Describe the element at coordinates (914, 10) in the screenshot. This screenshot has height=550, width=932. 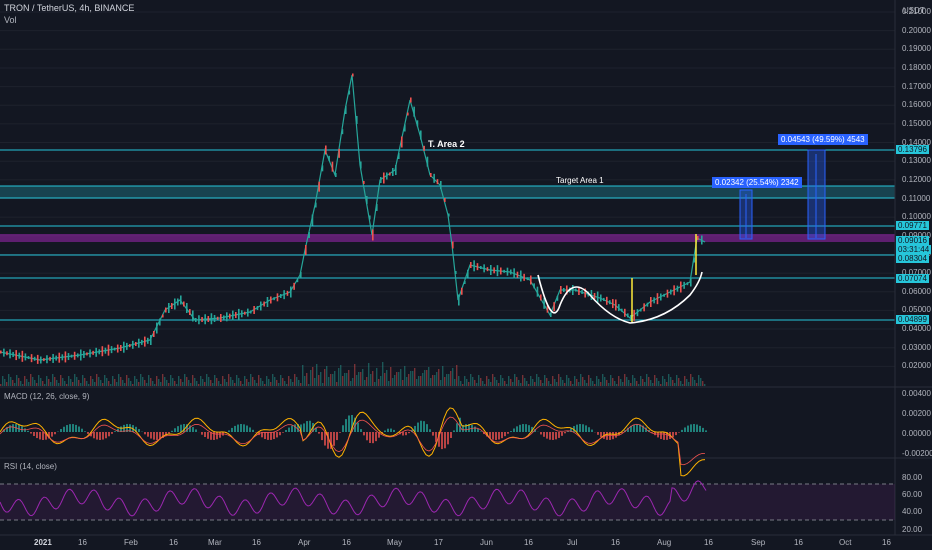
I see `currency-label: USDT` at that location.